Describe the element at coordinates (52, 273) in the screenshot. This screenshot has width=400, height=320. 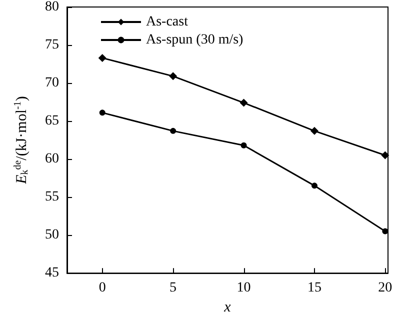
I see `y-tick-label: 45` at that location.